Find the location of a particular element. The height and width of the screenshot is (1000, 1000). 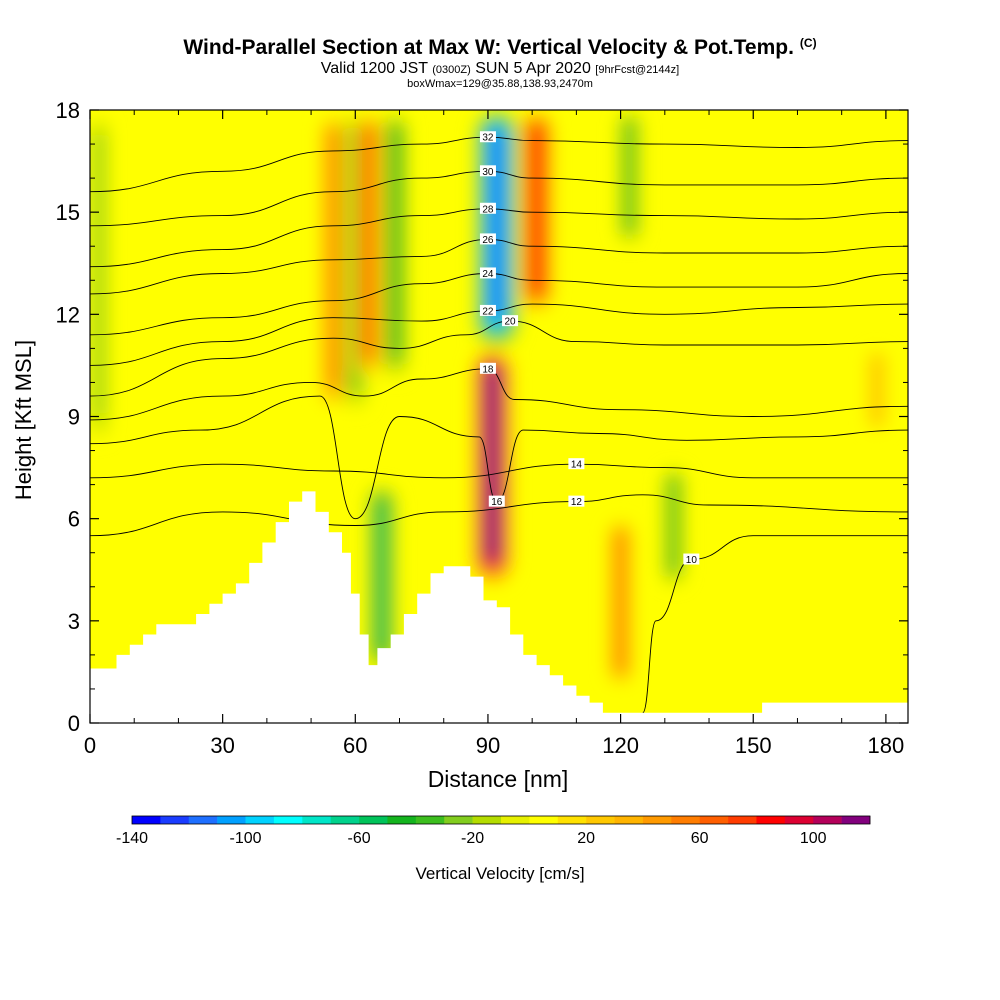

y-tick-label: 6 is located at coordinates (74, 519).